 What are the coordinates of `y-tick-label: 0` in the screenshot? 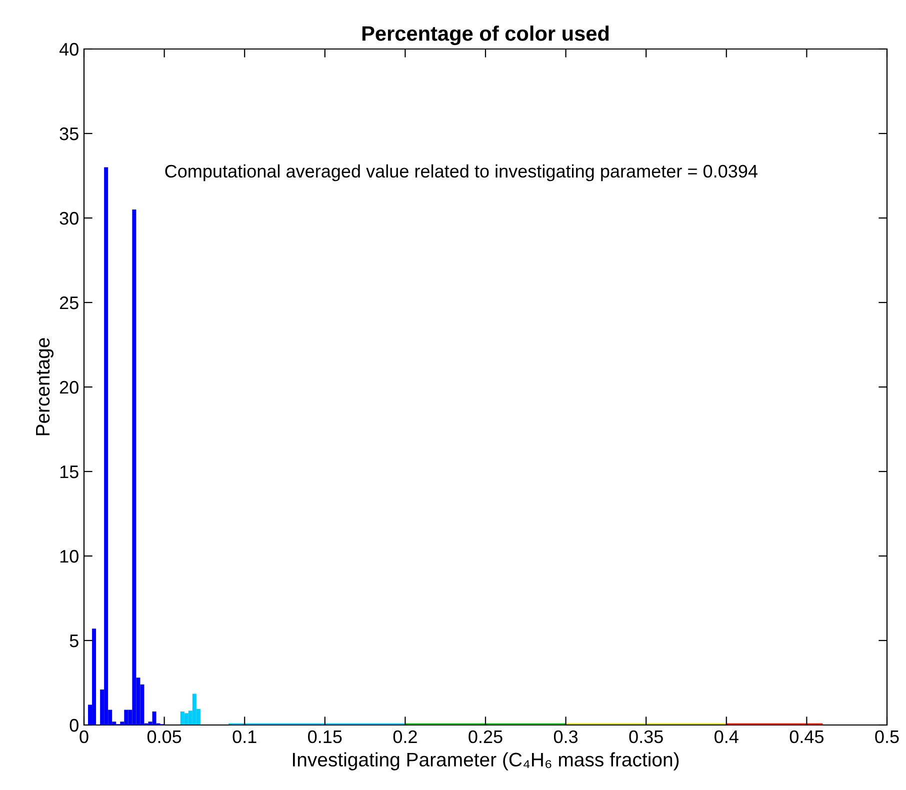 It's located at (74, 725).